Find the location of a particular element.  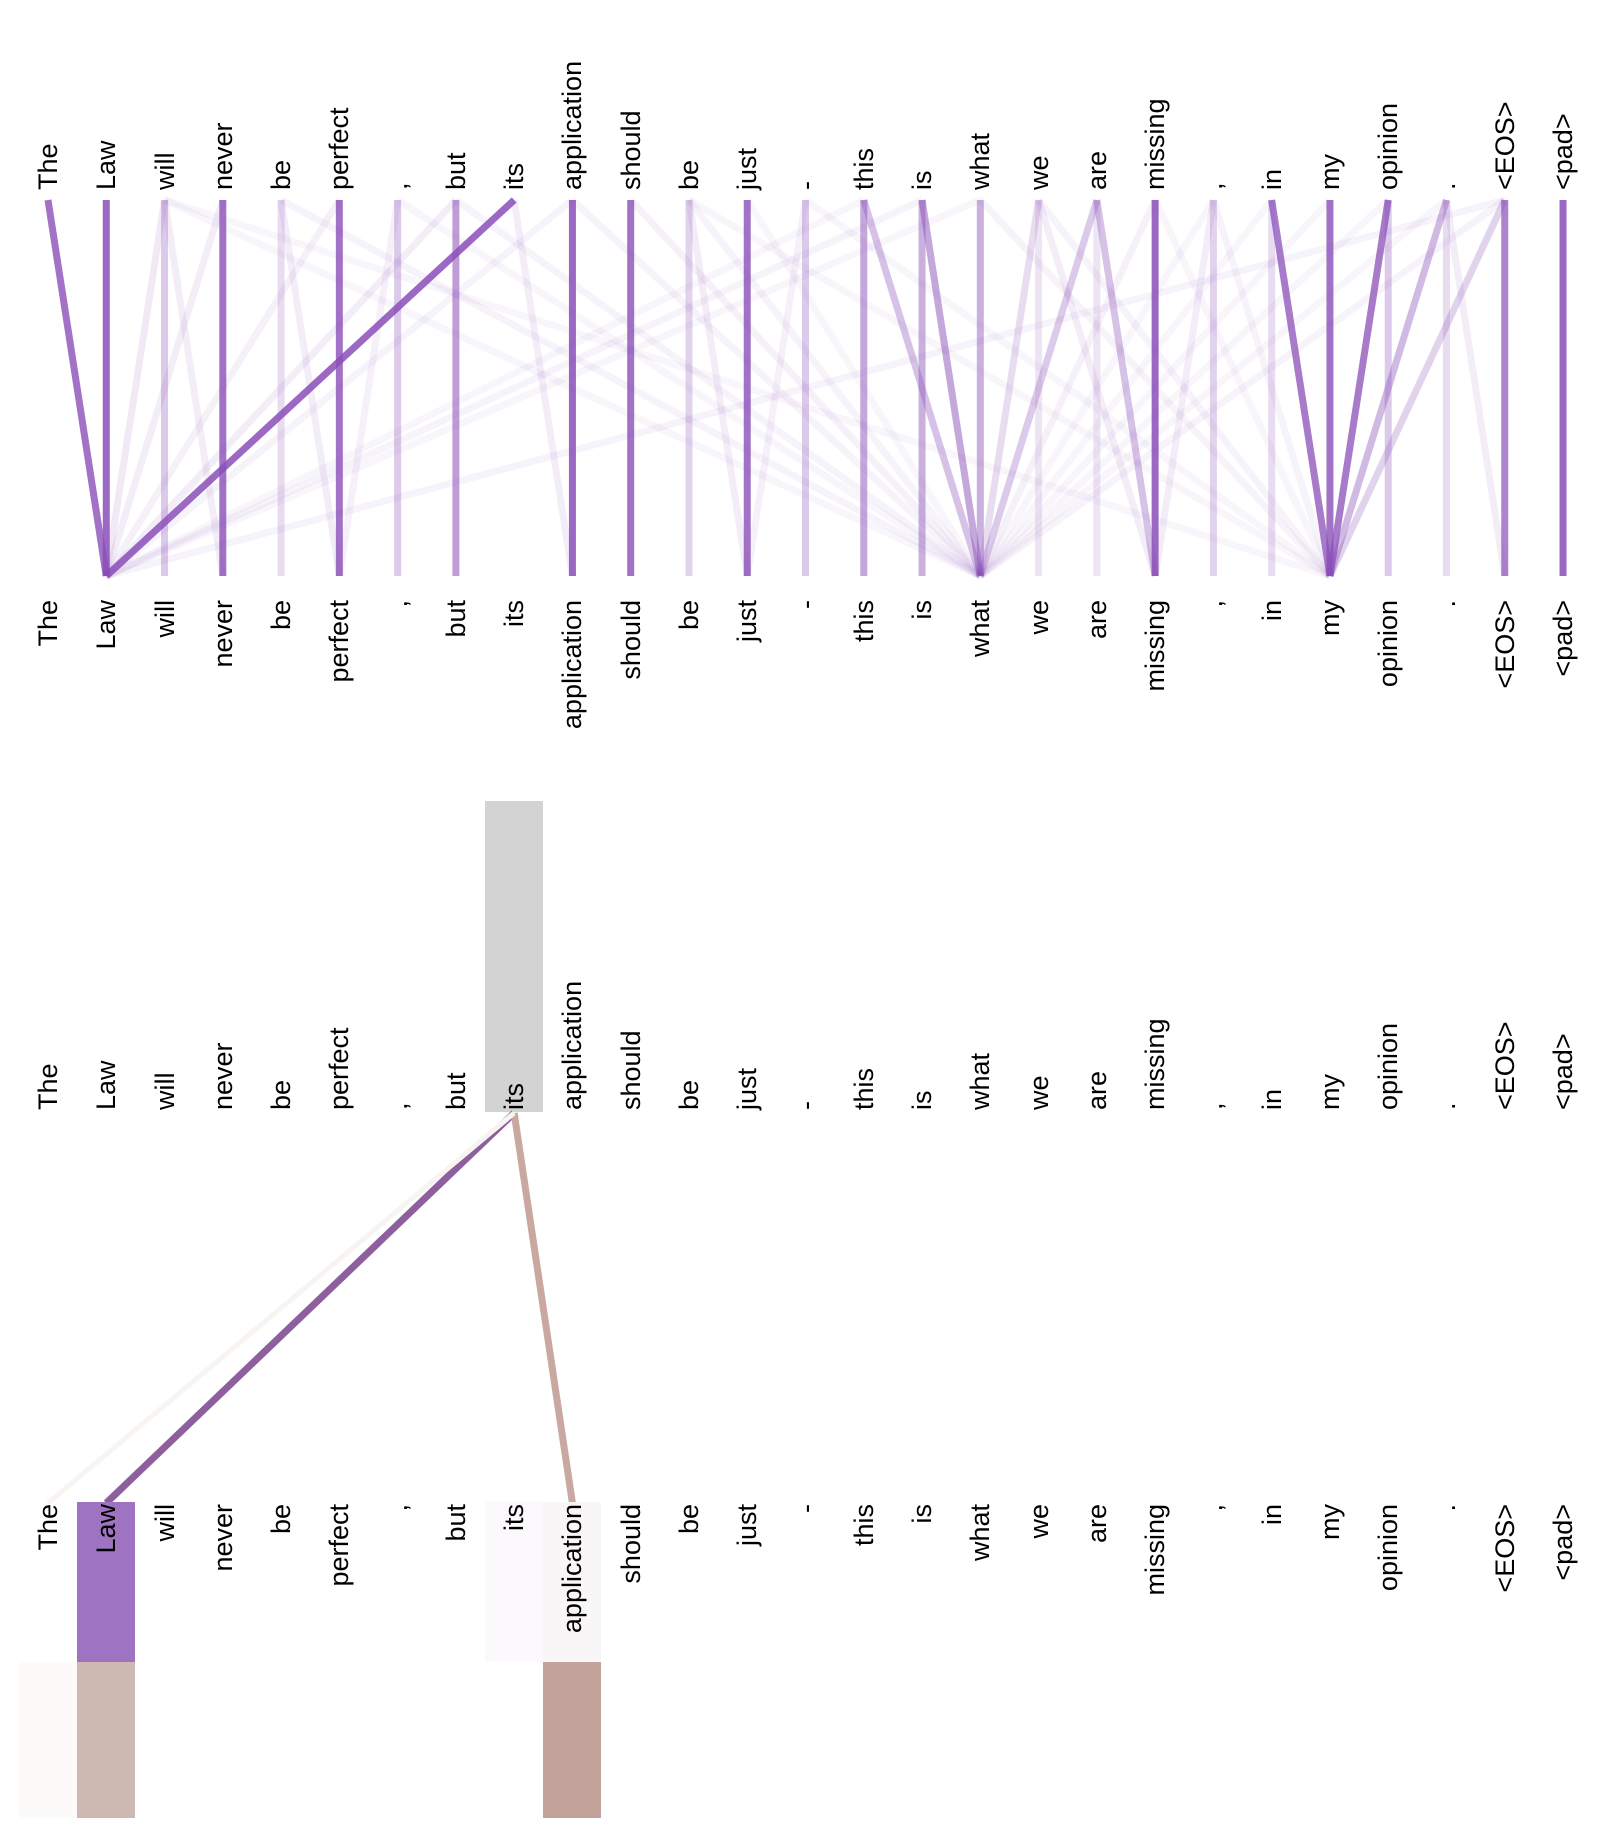

bottom-selected-token-label: The is located at coordinates (48, 1086).